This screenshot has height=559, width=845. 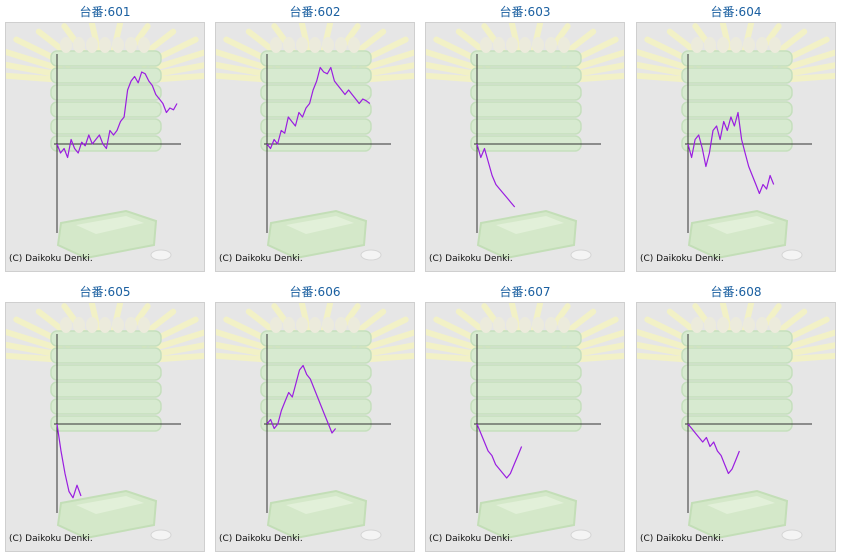 I want to click on machine-title: 台番:605, so click(x=105, y=292).